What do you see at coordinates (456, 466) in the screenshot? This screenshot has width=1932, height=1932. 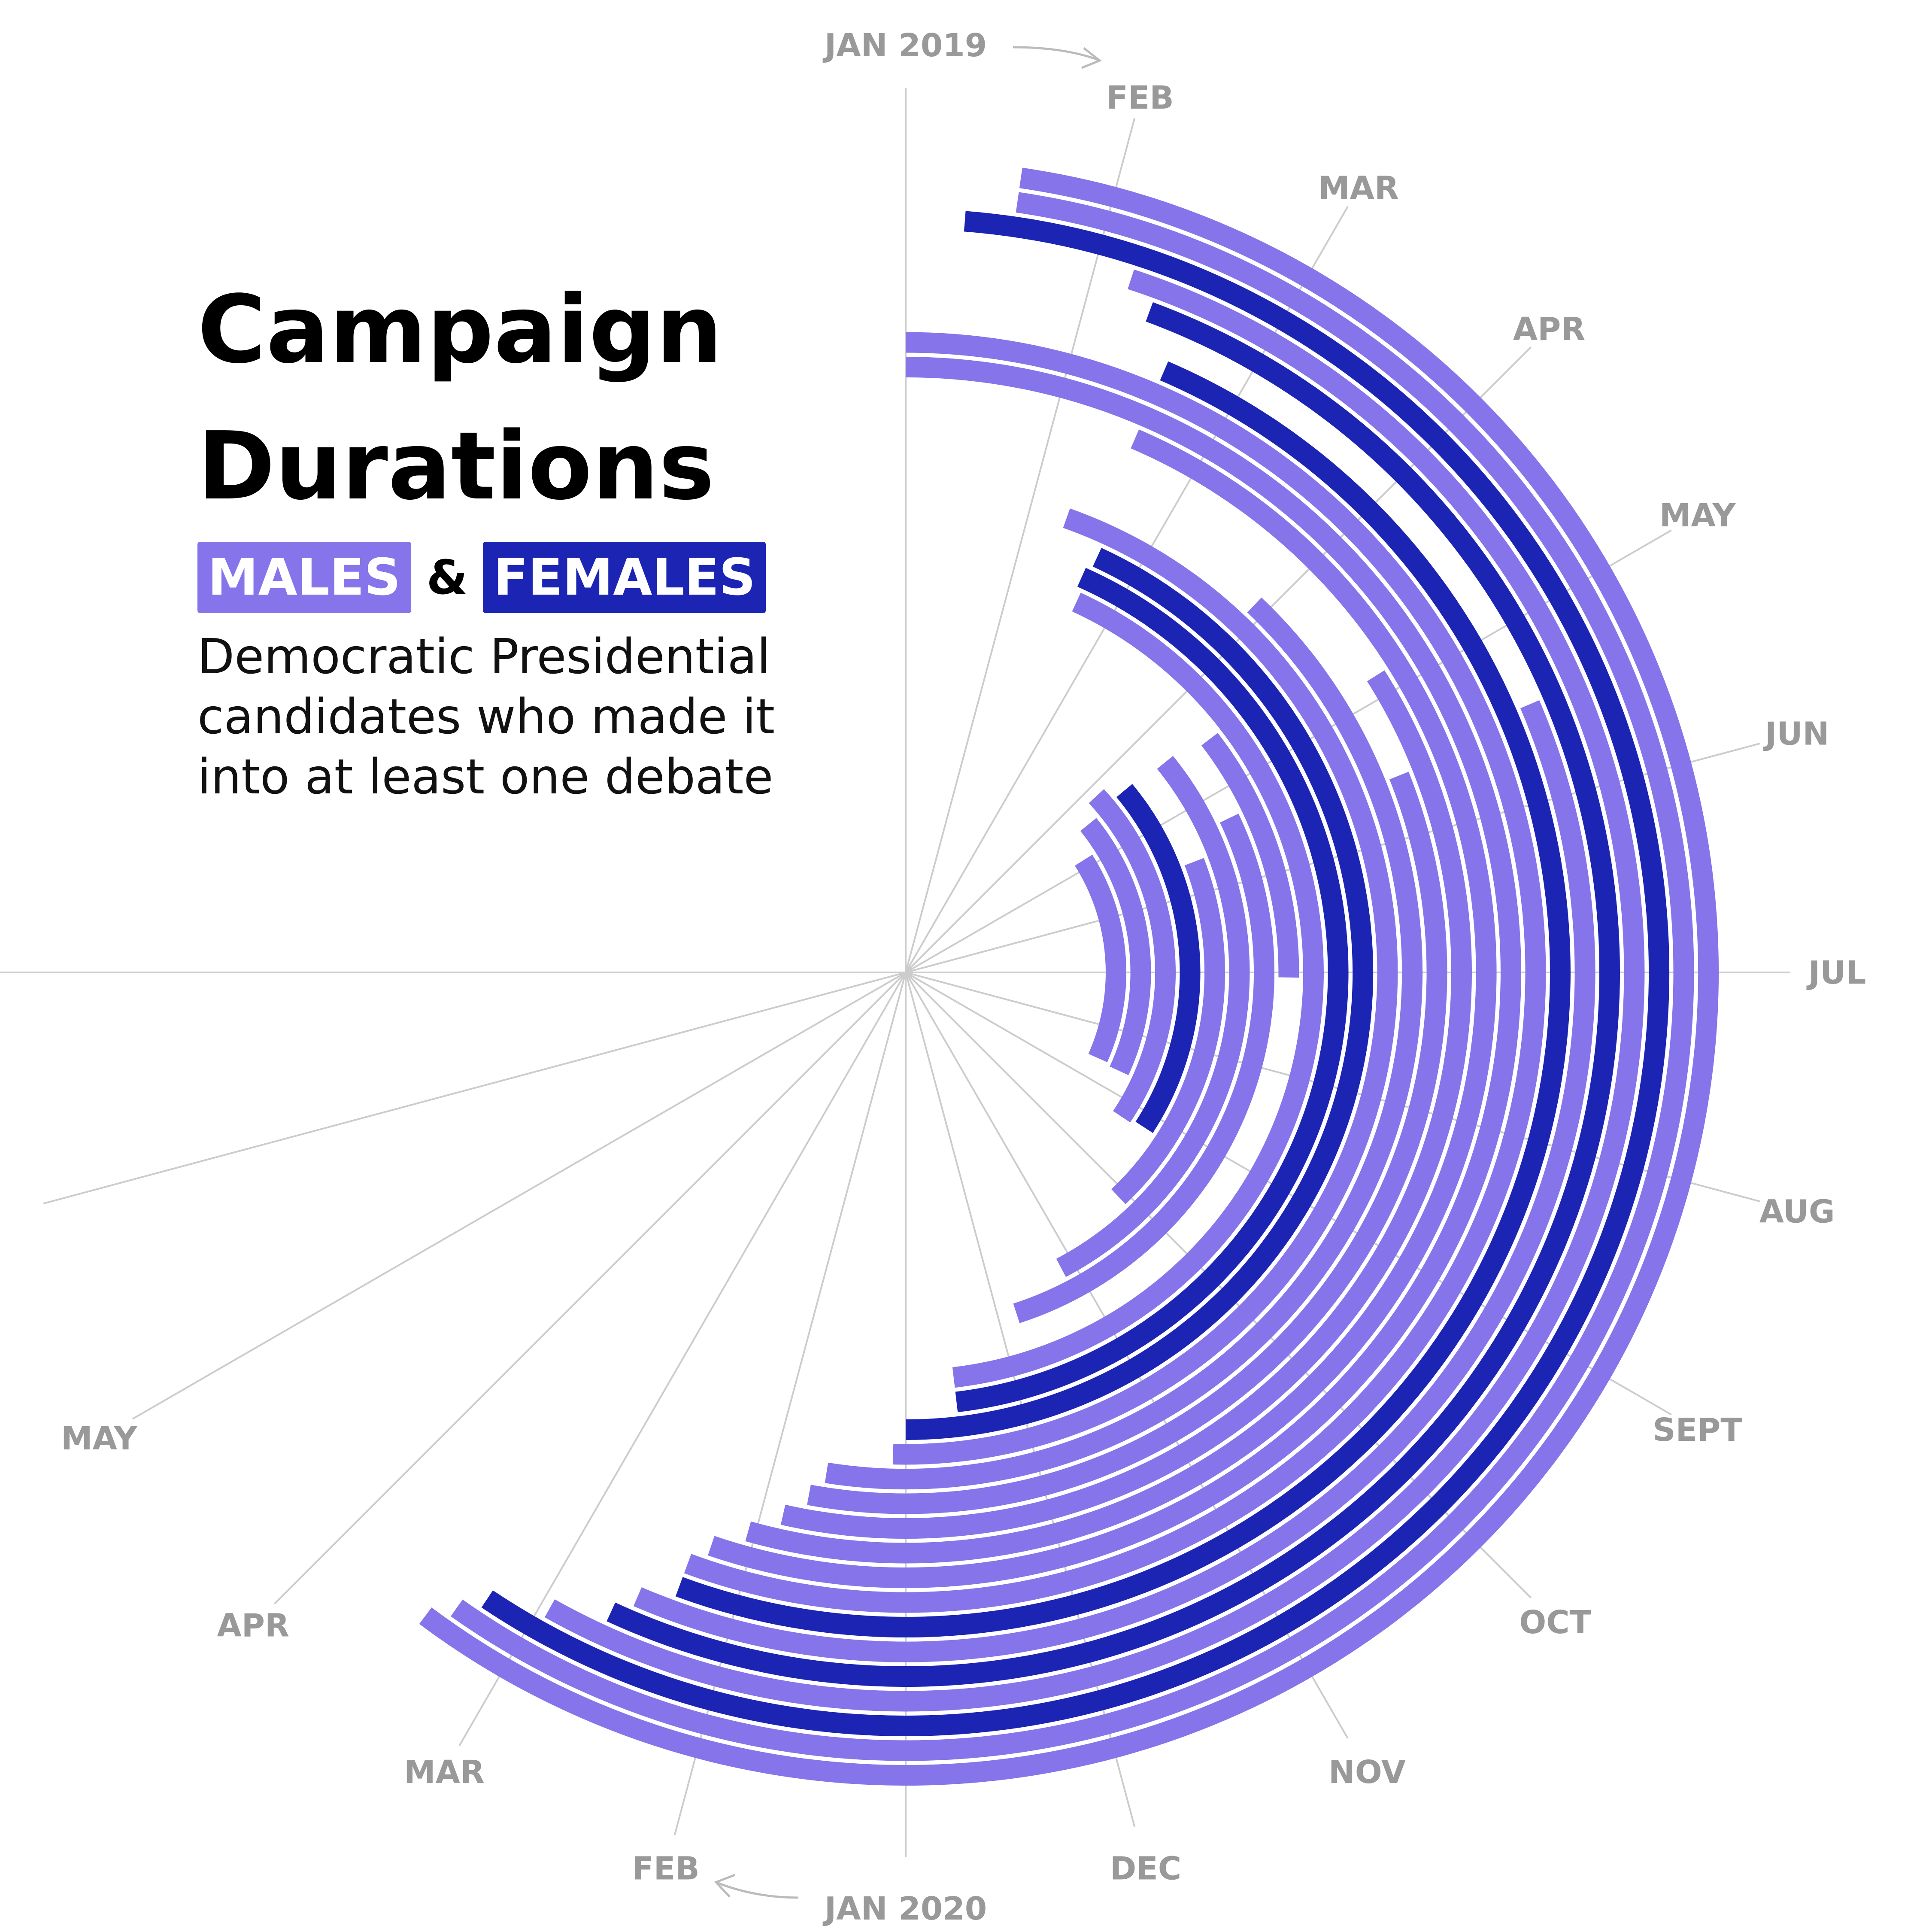 I see `title-line-2: Durations` at bounding box center [456, 466].